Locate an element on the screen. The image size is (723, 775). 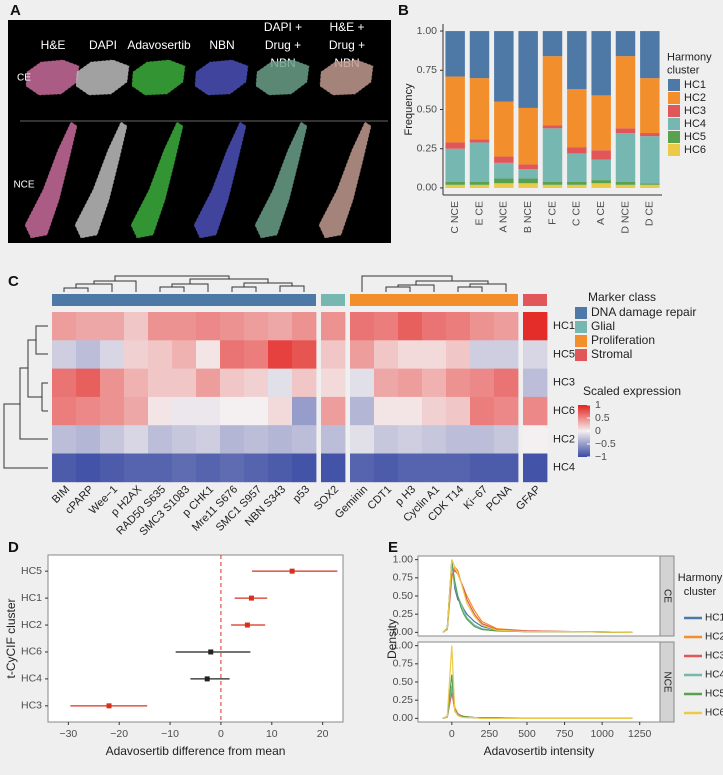
legend-label: HC4 is located at coordinates (695, 124).